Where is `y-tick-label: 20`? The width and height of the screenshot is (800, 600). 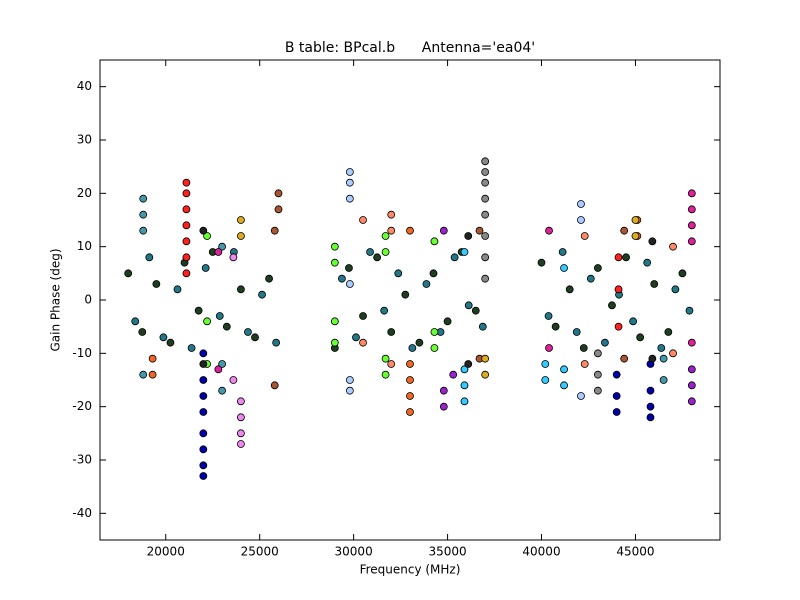 y-tick-label: 20 is located at coordinates (84, 193).